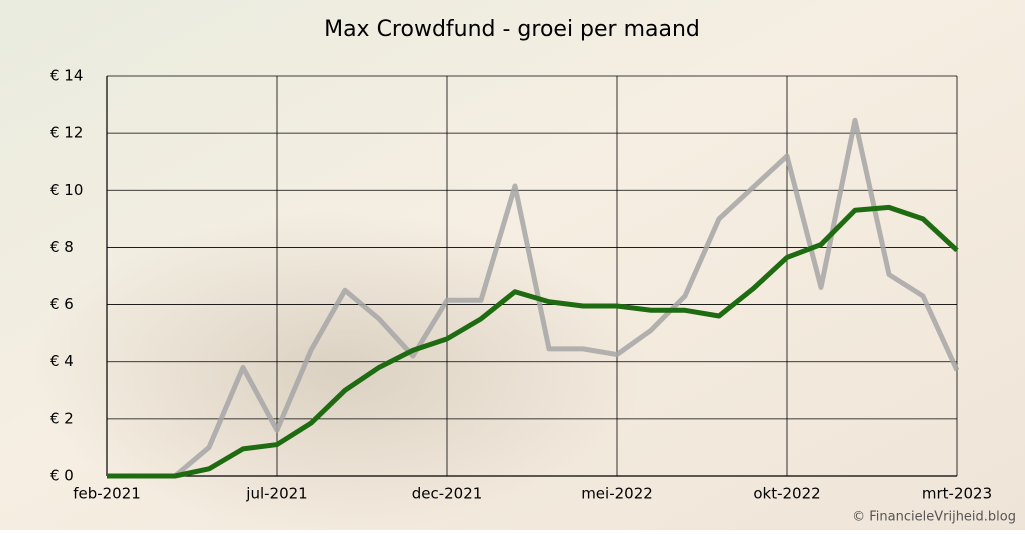  I want to click on x-tick-label: jul-2021, so click(276, 494).